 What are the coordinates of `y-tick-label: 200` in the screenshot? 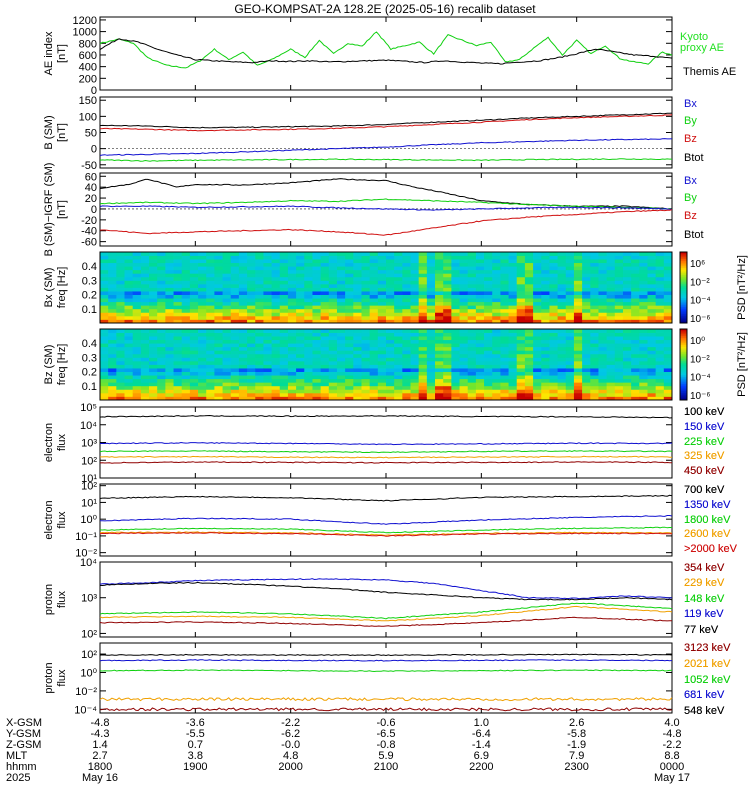 It's located at (88, 79).